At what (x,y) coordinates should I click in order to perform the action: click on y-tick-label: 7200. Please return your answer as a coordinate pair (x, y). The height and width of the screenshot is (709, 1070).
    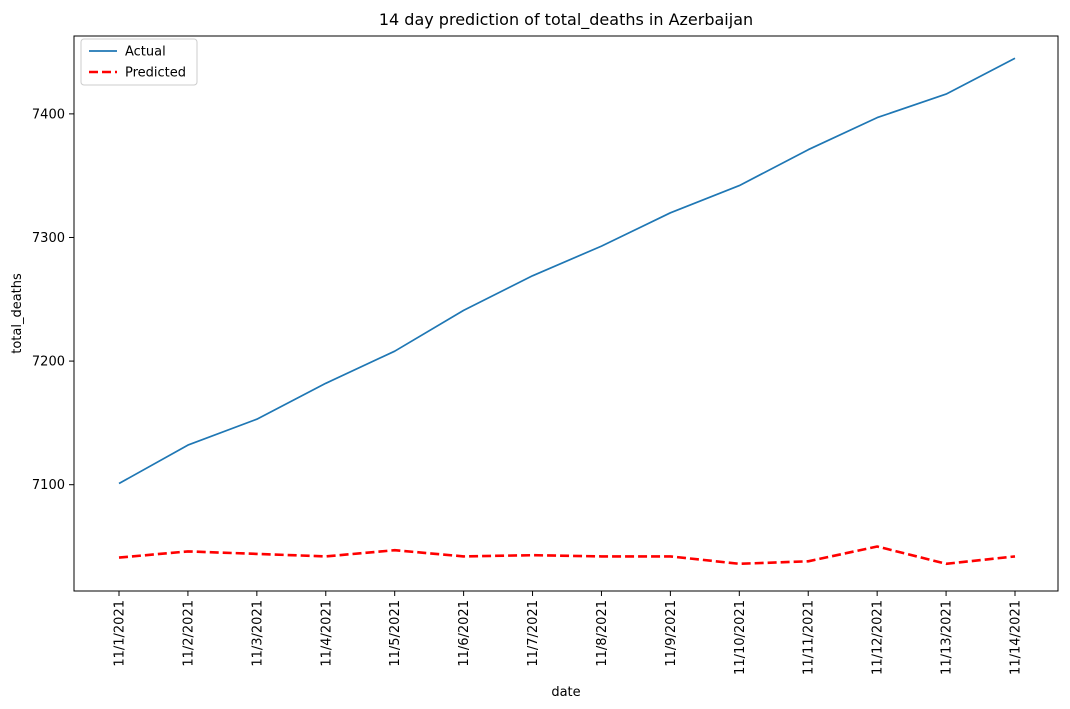
    Looking at the image, I should click on (48, 362).